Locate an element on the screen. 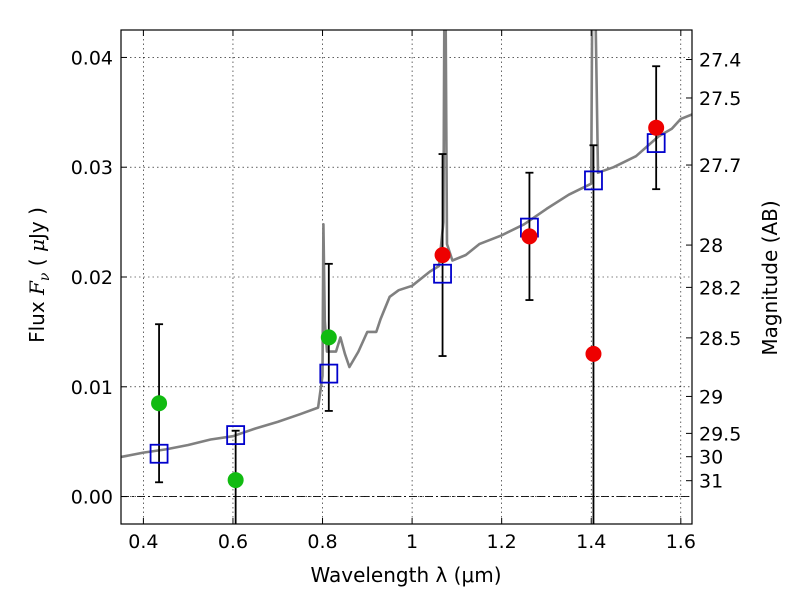  right-tick-label: 29 is located at coordinates (711, 397).